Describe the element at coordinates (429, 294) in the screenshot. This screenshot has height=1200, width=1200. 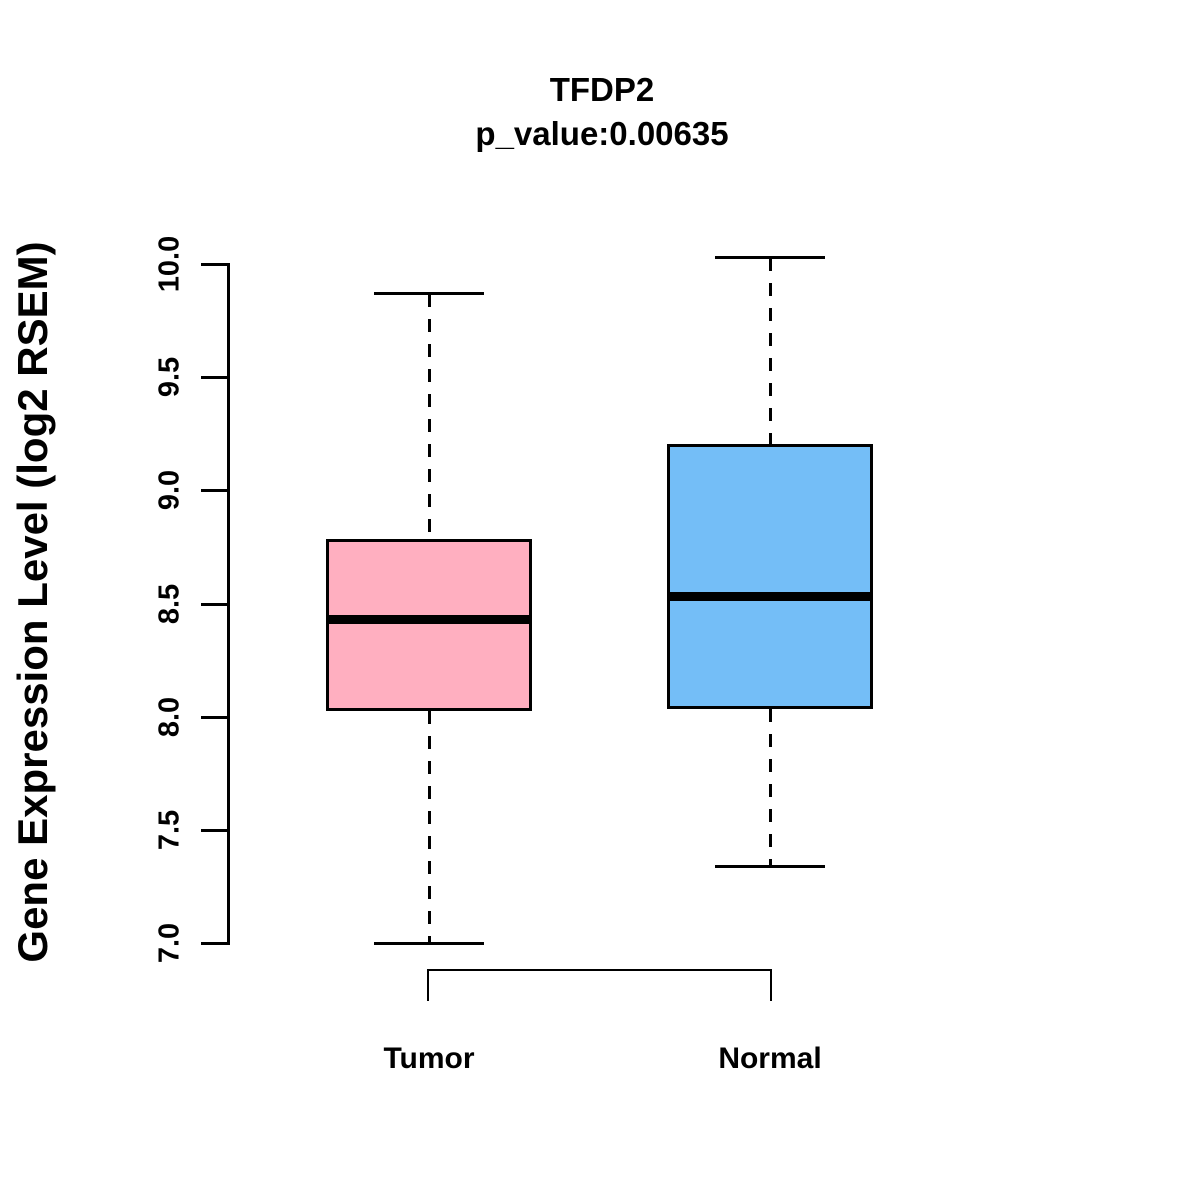
I see `tumor-upper-whisker-cap` at that location.